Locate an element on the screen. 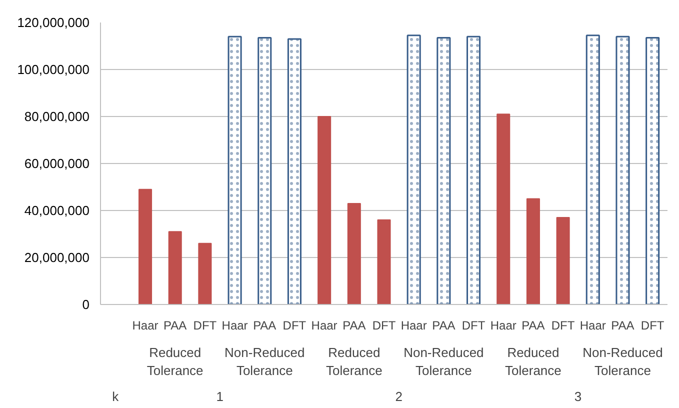 Image resolution: width=679 pixels, height=408 pixels. text: k is located at coordinates (116, 396).